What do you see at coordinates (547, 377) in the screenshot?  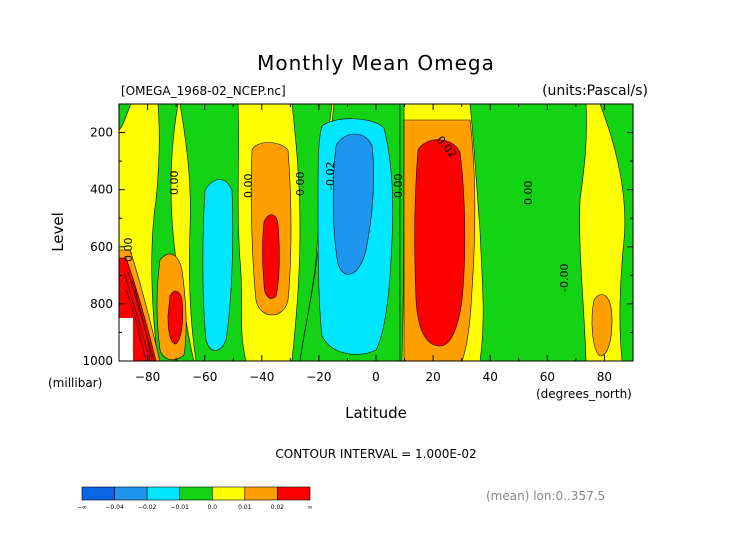 I see `x-tick-label: 60` at bounding box center [547, 377].